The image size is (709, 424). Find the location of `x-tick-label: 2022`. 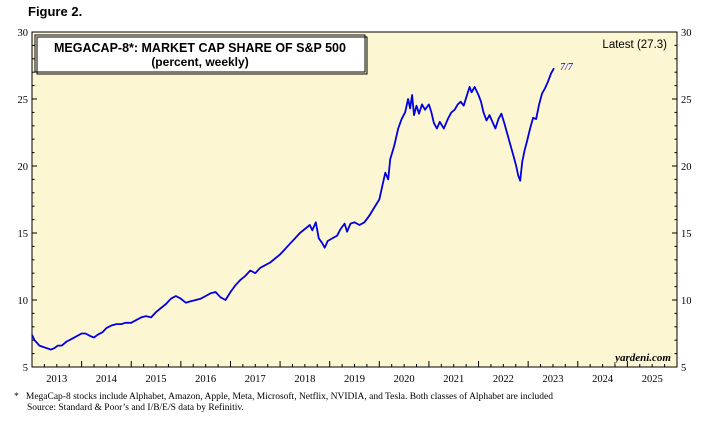

x-tick-label: 2022 is located at coordinates (503, 379).